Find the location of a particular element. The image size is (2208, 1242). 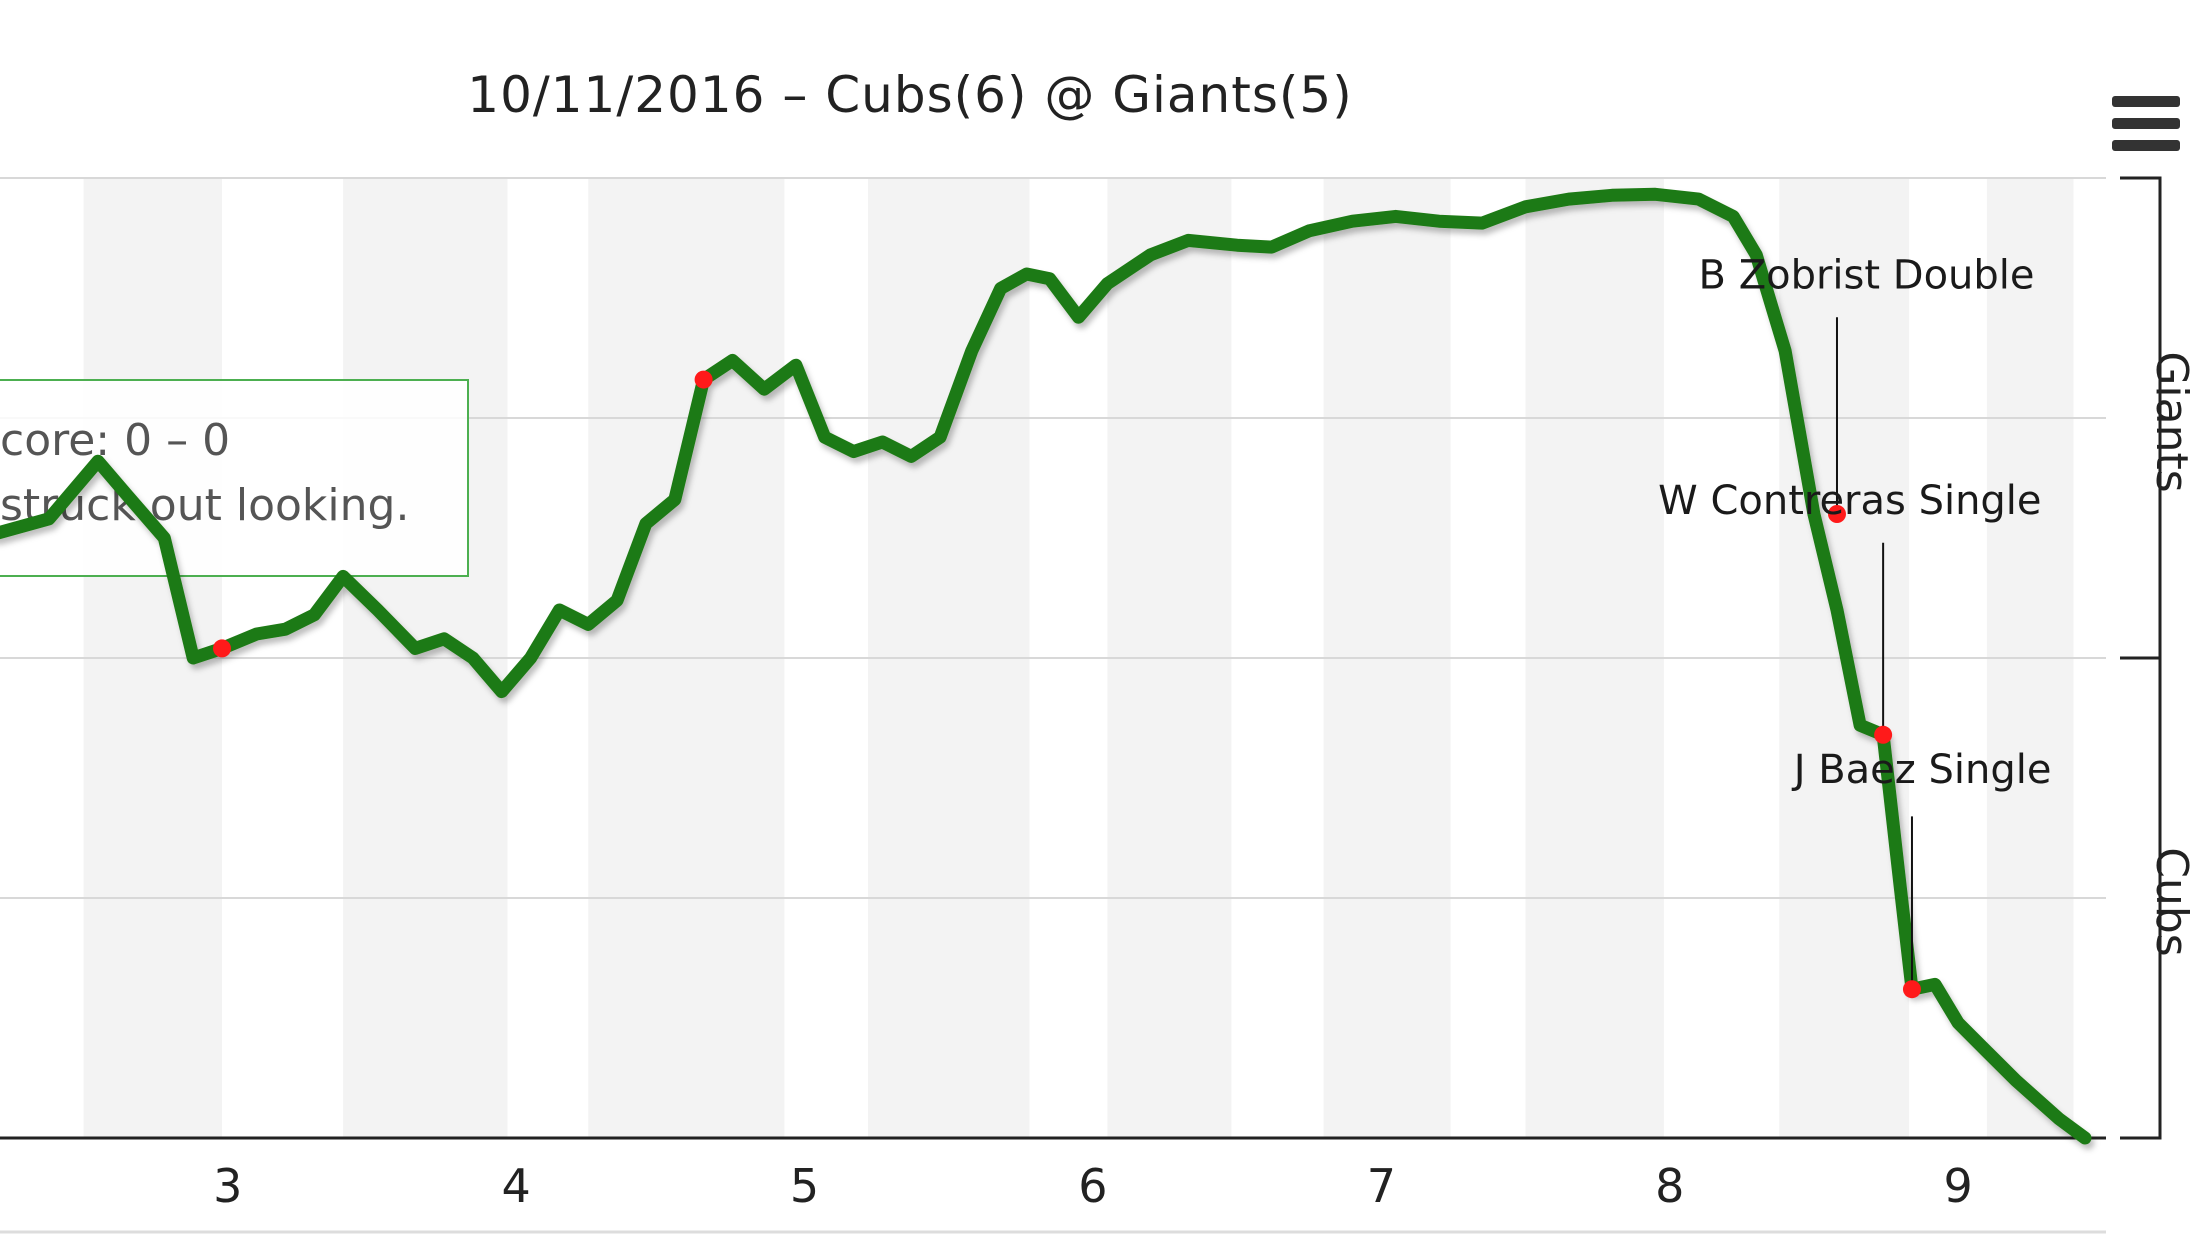

chart-title: 10/11/2016 – Cubs(6) @ Giants(5) is located at coordinates (909, 95).